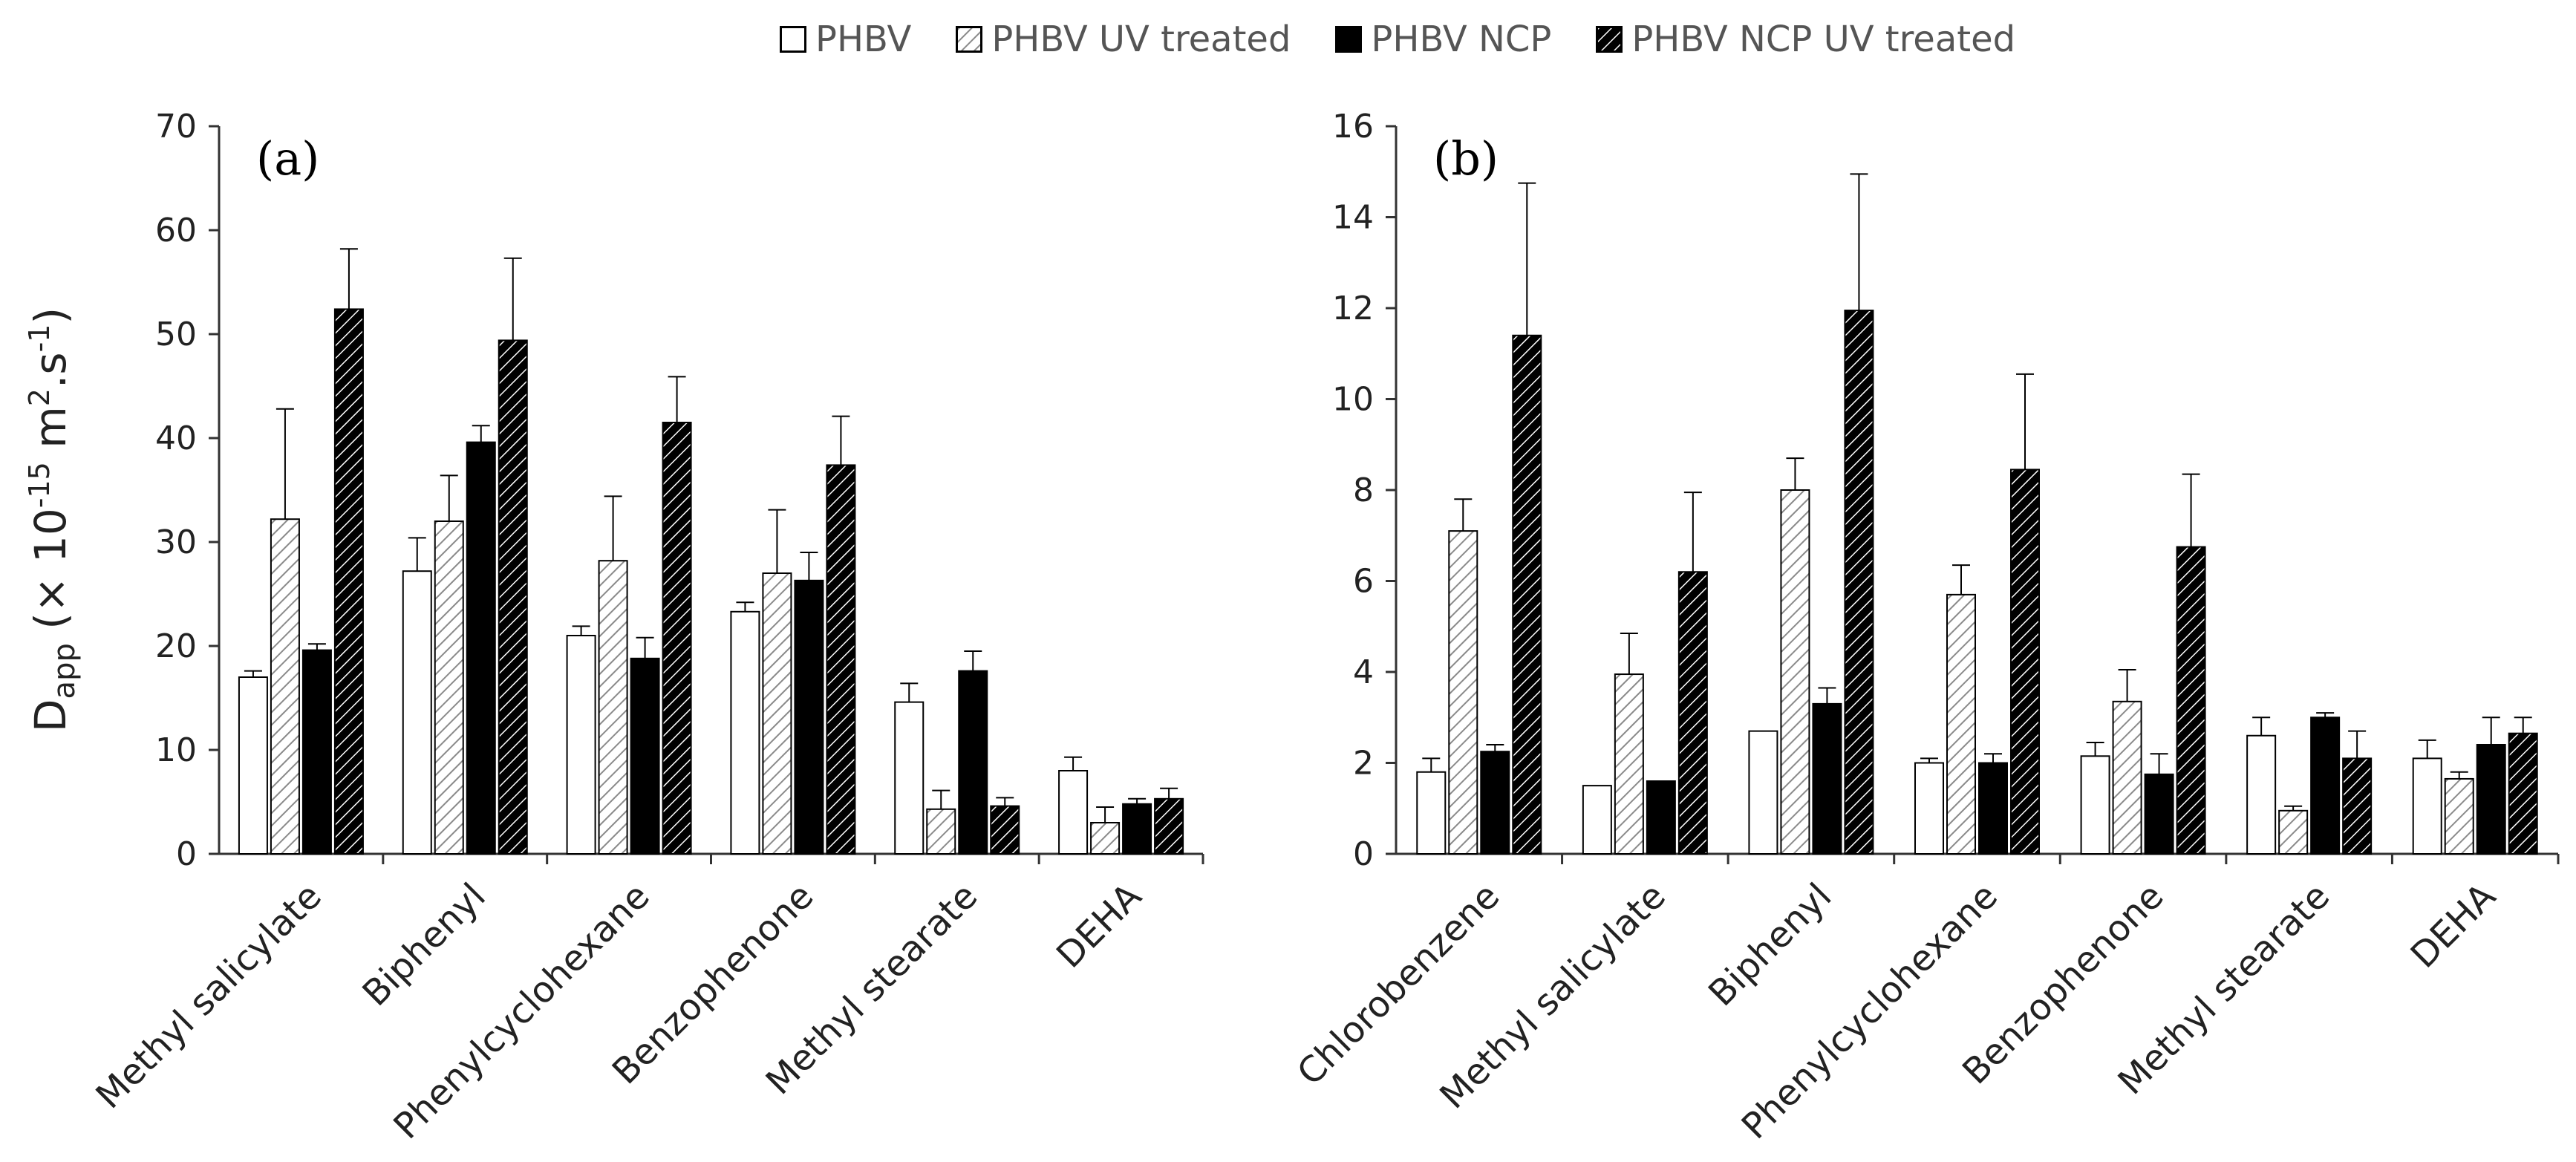 The image size is (2576, 1162). I want to click on panel-label: (b), so click(1466, 158).